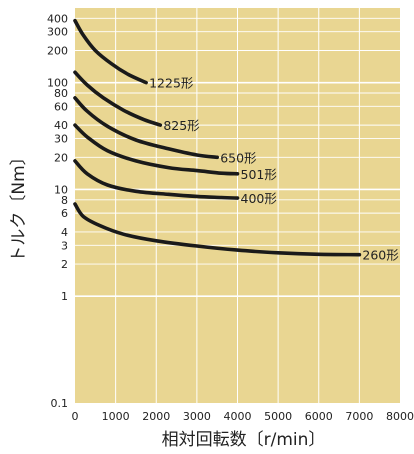 This screenshot has height=454, width=414. What do you see at coordinates (278, 416) in the screenshot?
I see `x-tick-label: 5000` at bounding box center [278, 416].